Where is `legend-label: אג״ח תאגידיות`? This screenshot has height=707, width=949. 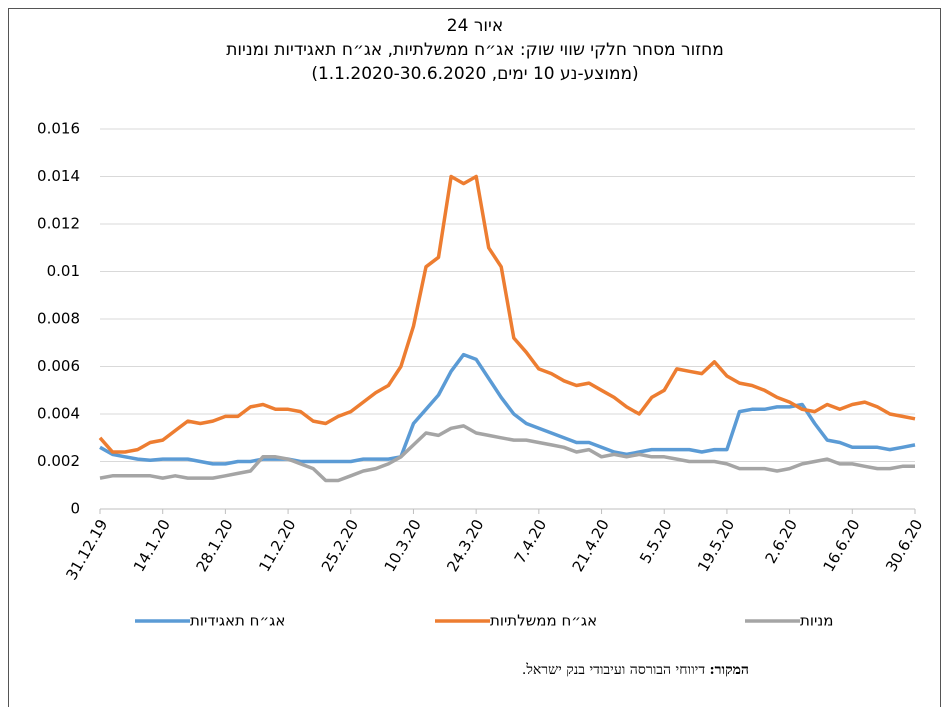 legend-label: אג״ח תאגידיות is located at coordinates (237, 621).